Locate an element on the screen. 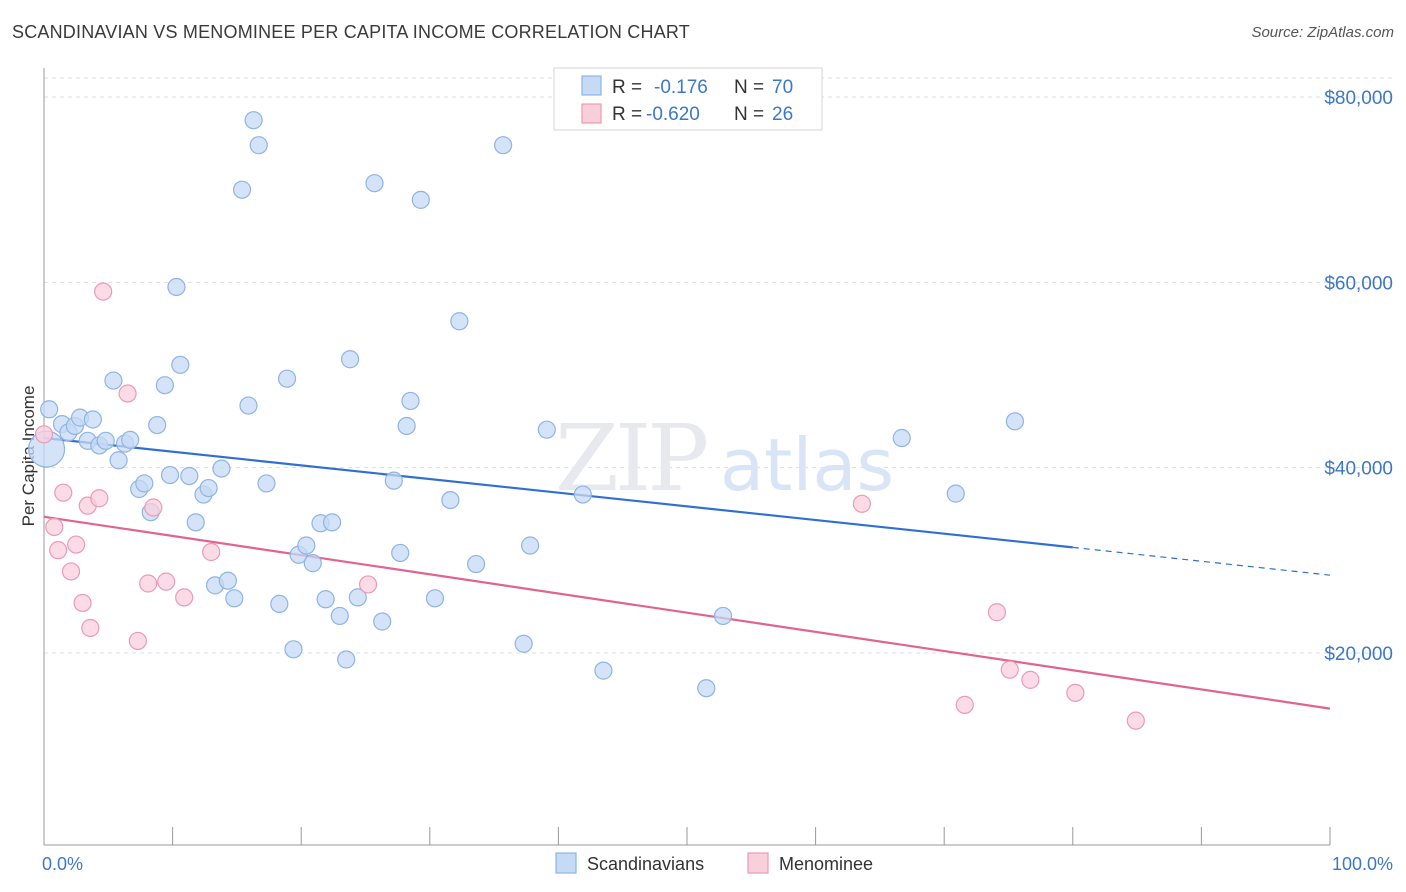 The width and height of the screenshot is (1406, 892). legend-r-label-2: R = is located at coordinates (627, 114).